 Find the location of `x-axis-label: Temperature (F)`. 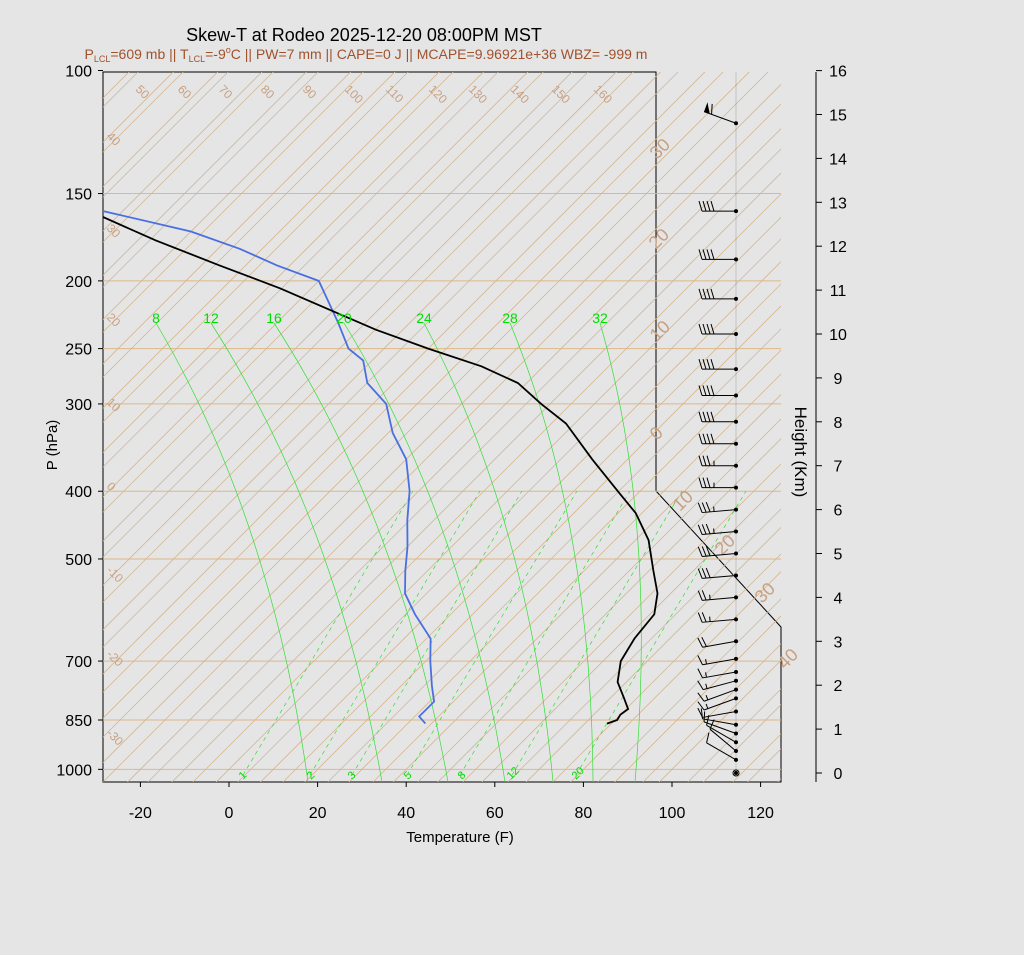

x-axis-label: Temperature (F) is located at coordinates (460, 837).